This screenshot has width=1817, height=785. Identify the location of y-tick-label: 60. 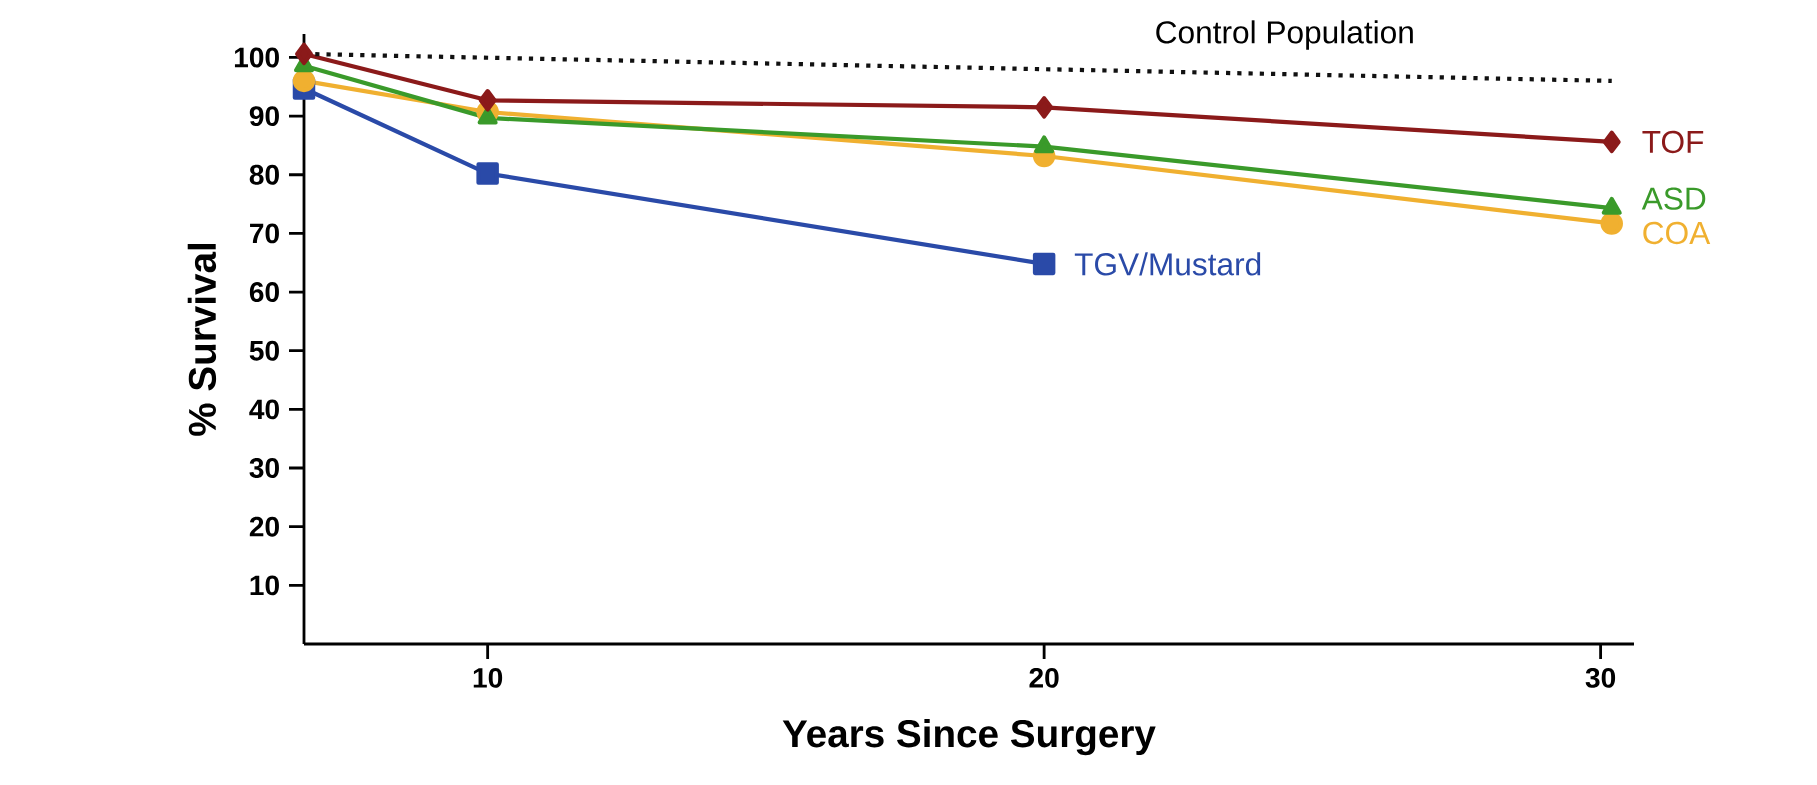
(264, 292).